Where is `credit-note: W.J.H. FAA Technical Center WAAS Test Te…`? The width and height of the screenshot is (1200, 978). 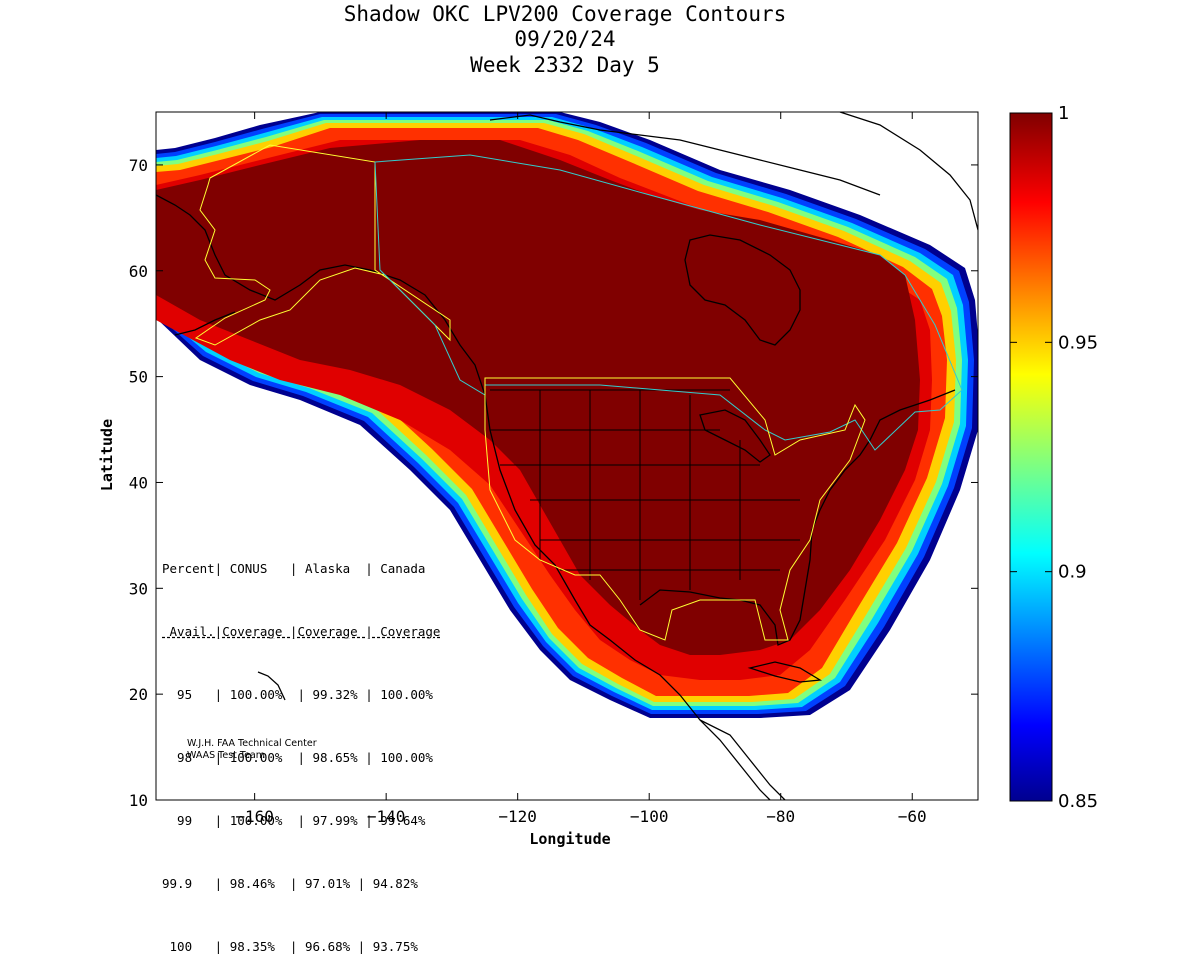
credit-note: W.J.H. FAA Technical Center WAAS Test Te… is located at coordinates (252, 750).